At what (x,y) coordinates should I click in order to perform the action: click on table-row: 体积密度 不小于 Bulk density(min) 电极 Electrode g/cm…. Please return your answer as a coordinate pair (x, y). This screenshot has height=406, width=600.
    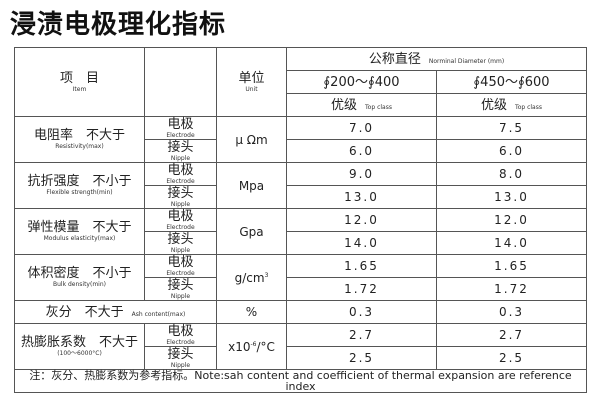
    Looking at the image, I should click on (301, 277).